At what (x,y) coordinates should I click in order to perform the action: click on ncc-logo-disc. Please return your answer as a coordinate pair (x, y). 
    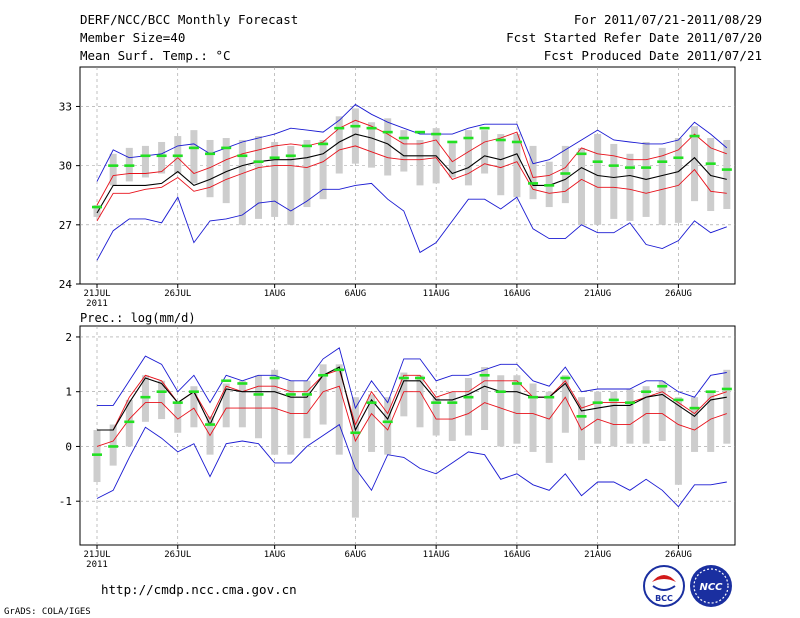
    Looking at the image, I should click on (711, 586).